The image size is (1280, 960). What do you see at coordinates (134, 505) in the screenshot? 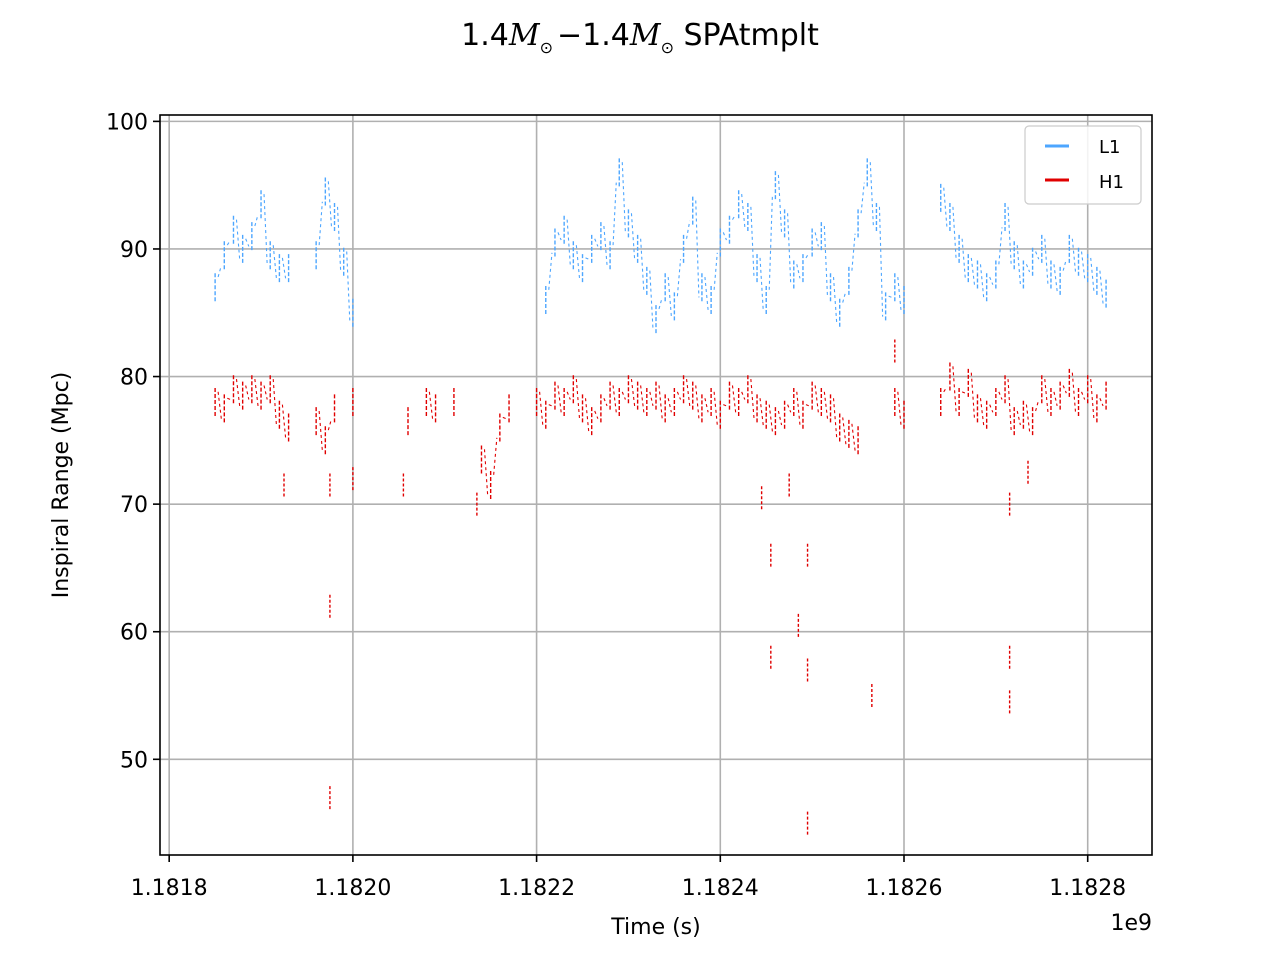
I see `y-tick-label: 70` at bounding box center [134, 505].